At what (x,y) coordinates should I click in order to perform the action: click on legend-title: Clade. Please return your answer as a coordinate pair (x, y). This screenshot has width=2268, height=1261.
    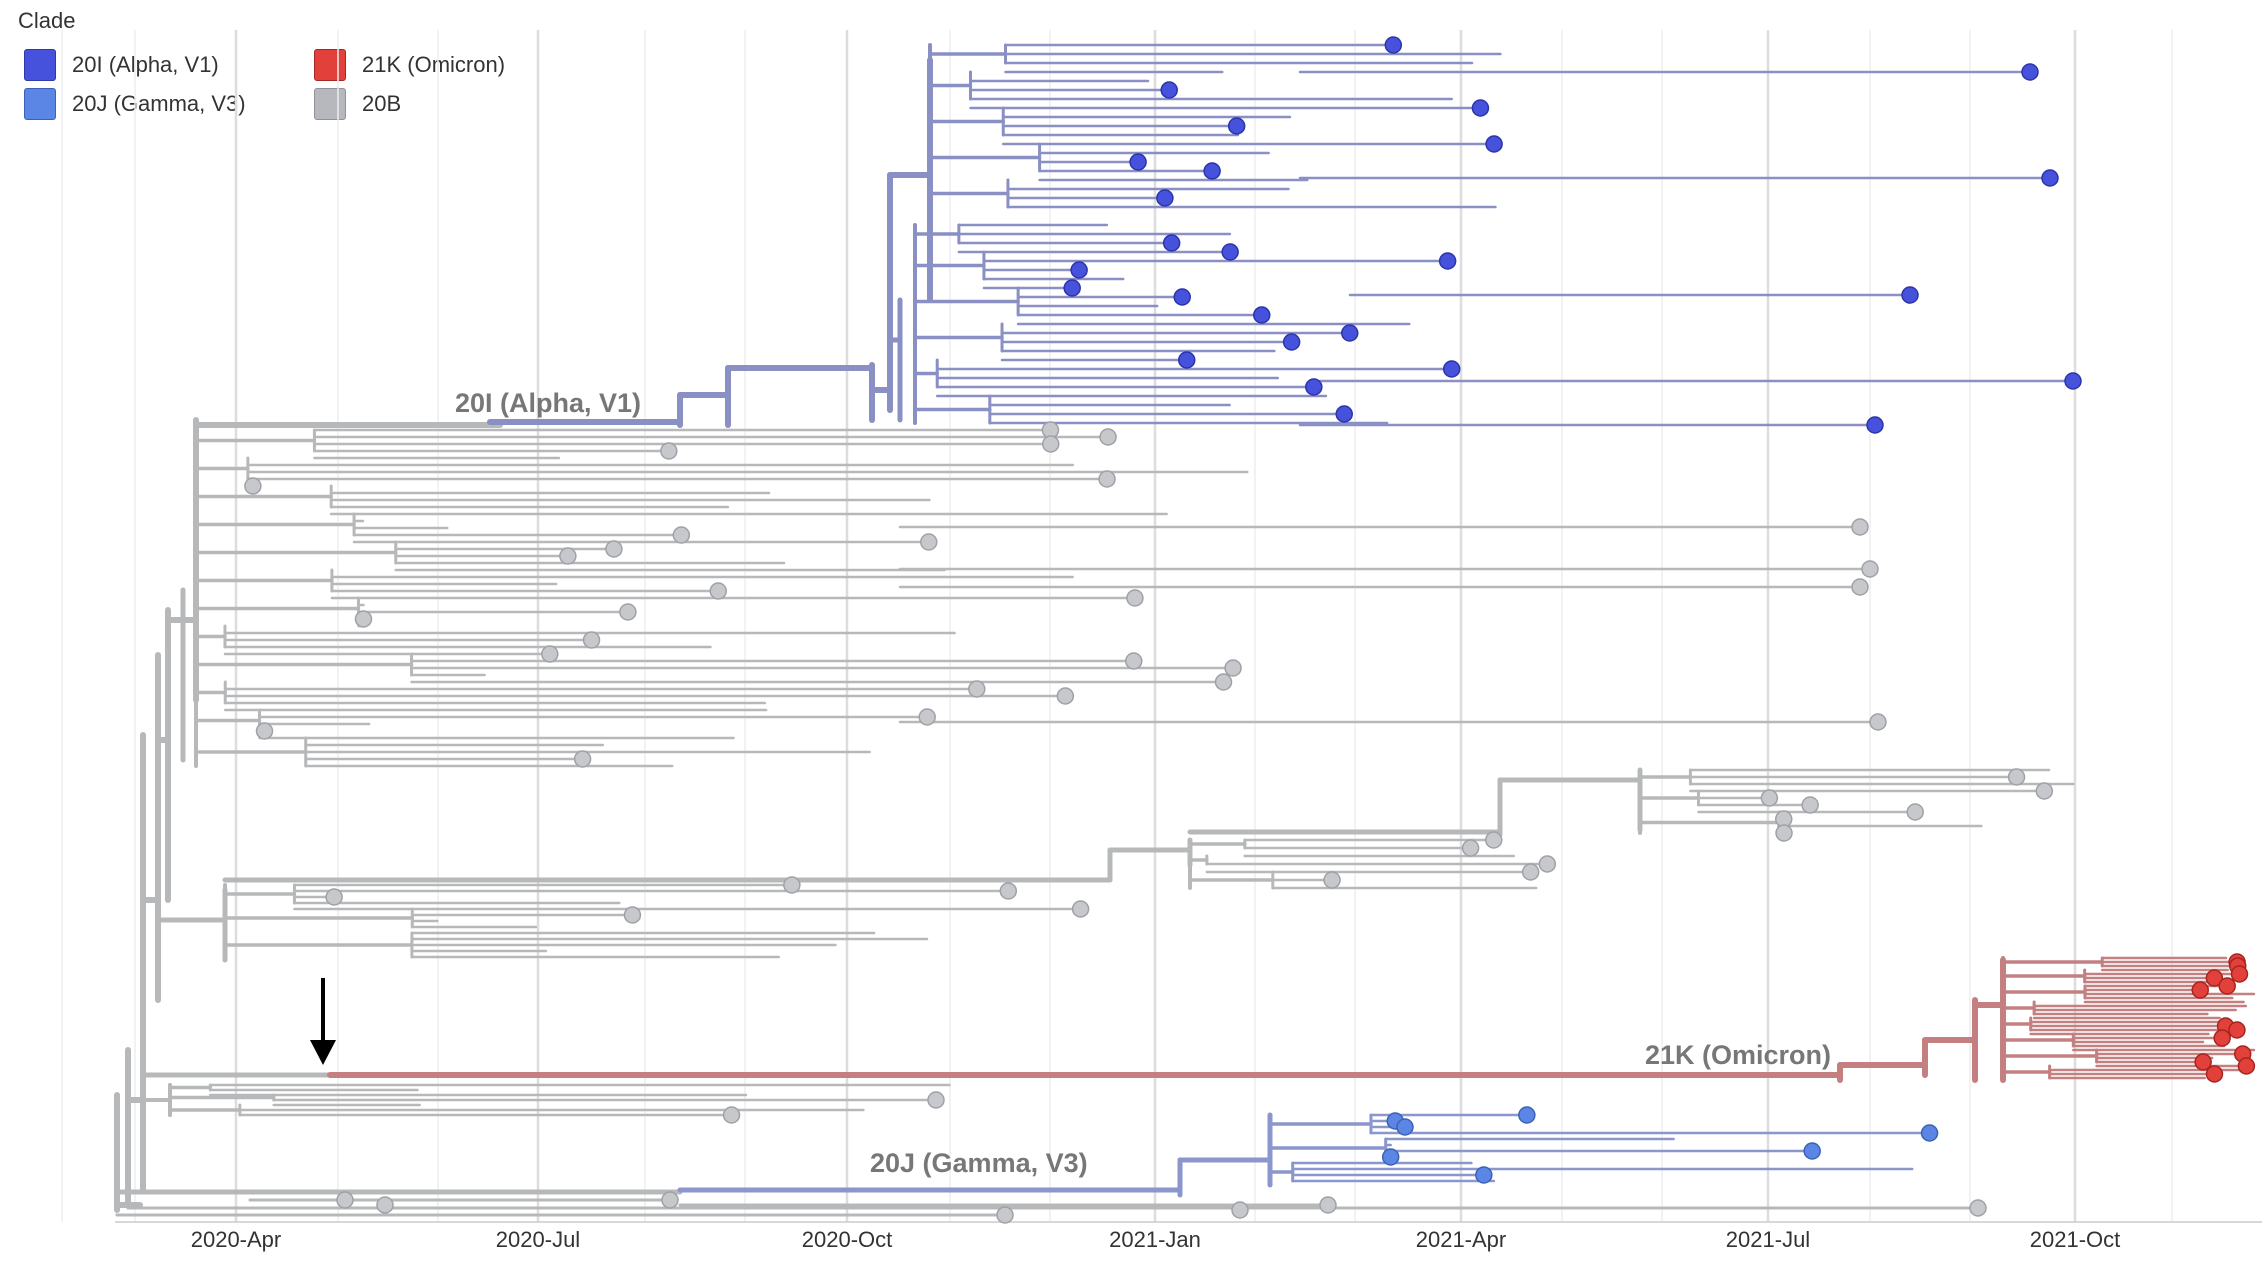
    Looking at the image, I should click on (47, 20).